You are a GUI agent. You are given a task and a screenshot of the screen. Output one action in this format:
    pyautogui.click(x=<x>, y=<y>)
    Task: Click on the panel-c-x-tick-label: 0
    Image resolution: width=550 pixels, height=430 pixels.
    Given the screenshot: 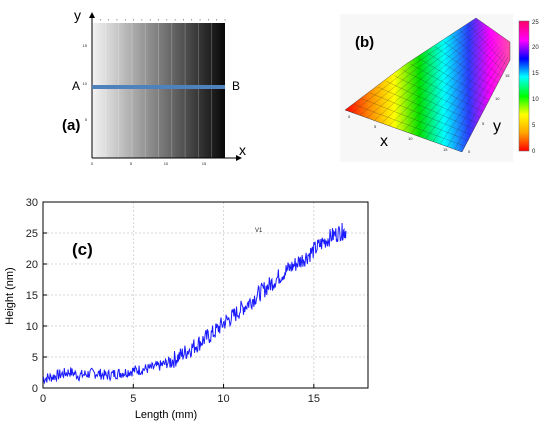 What is the action you would take?
    pyautogui.click(x=43, y=399)
    